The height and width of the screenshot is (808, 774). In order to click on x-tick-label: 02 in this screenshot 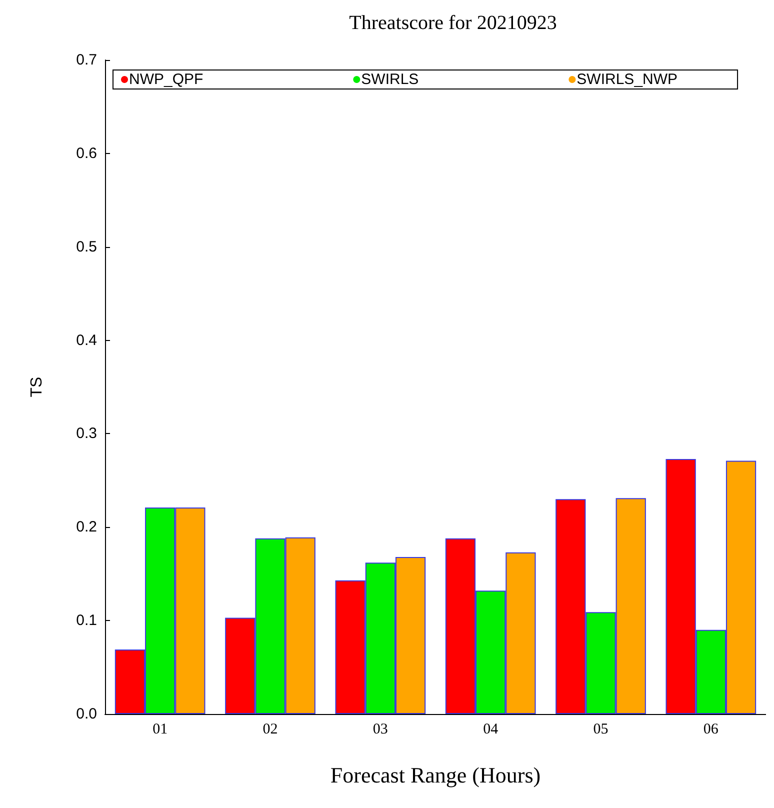, I will do `click(270, 730)`.